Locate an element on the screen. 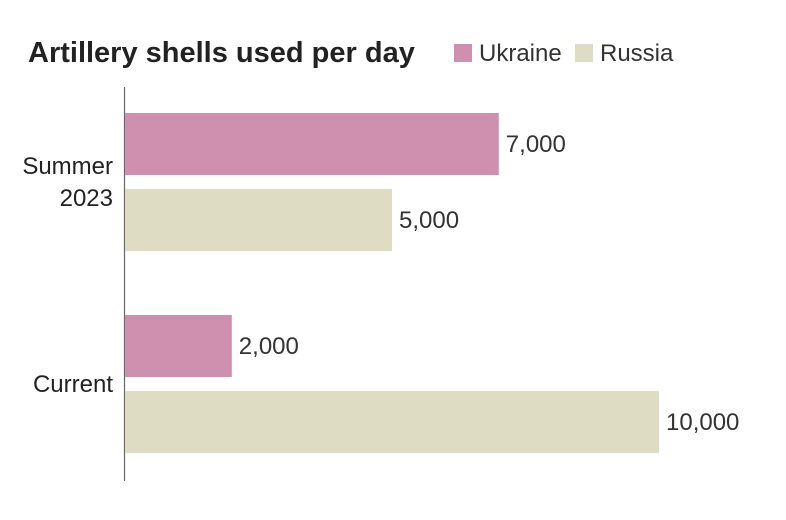  category-labels: Summer 2023 Current is located at coordinates (67, 275).